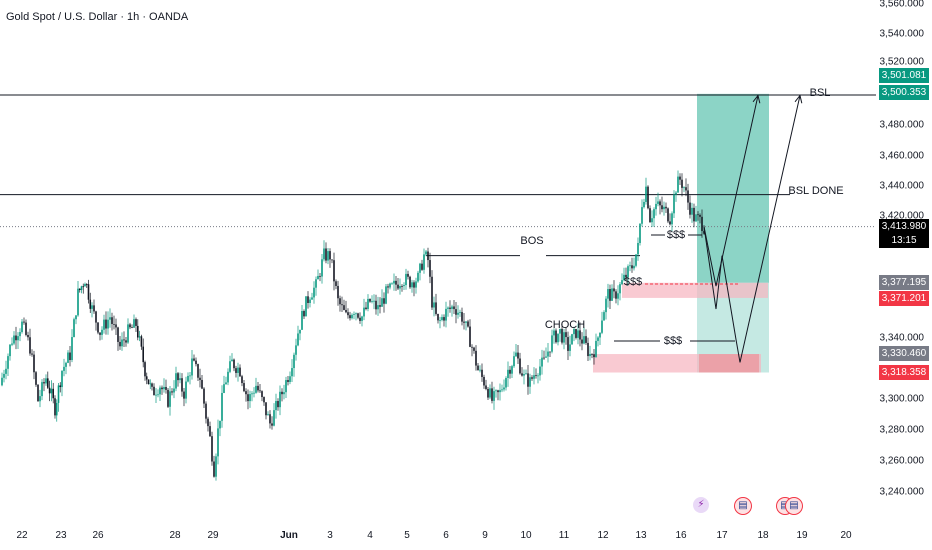 The width and height of the screenshot is (932, 550). What do you see at coordinates (98, 535) in the screenshot?
I see `time-tick: 26` at bounding box center [98, 535].